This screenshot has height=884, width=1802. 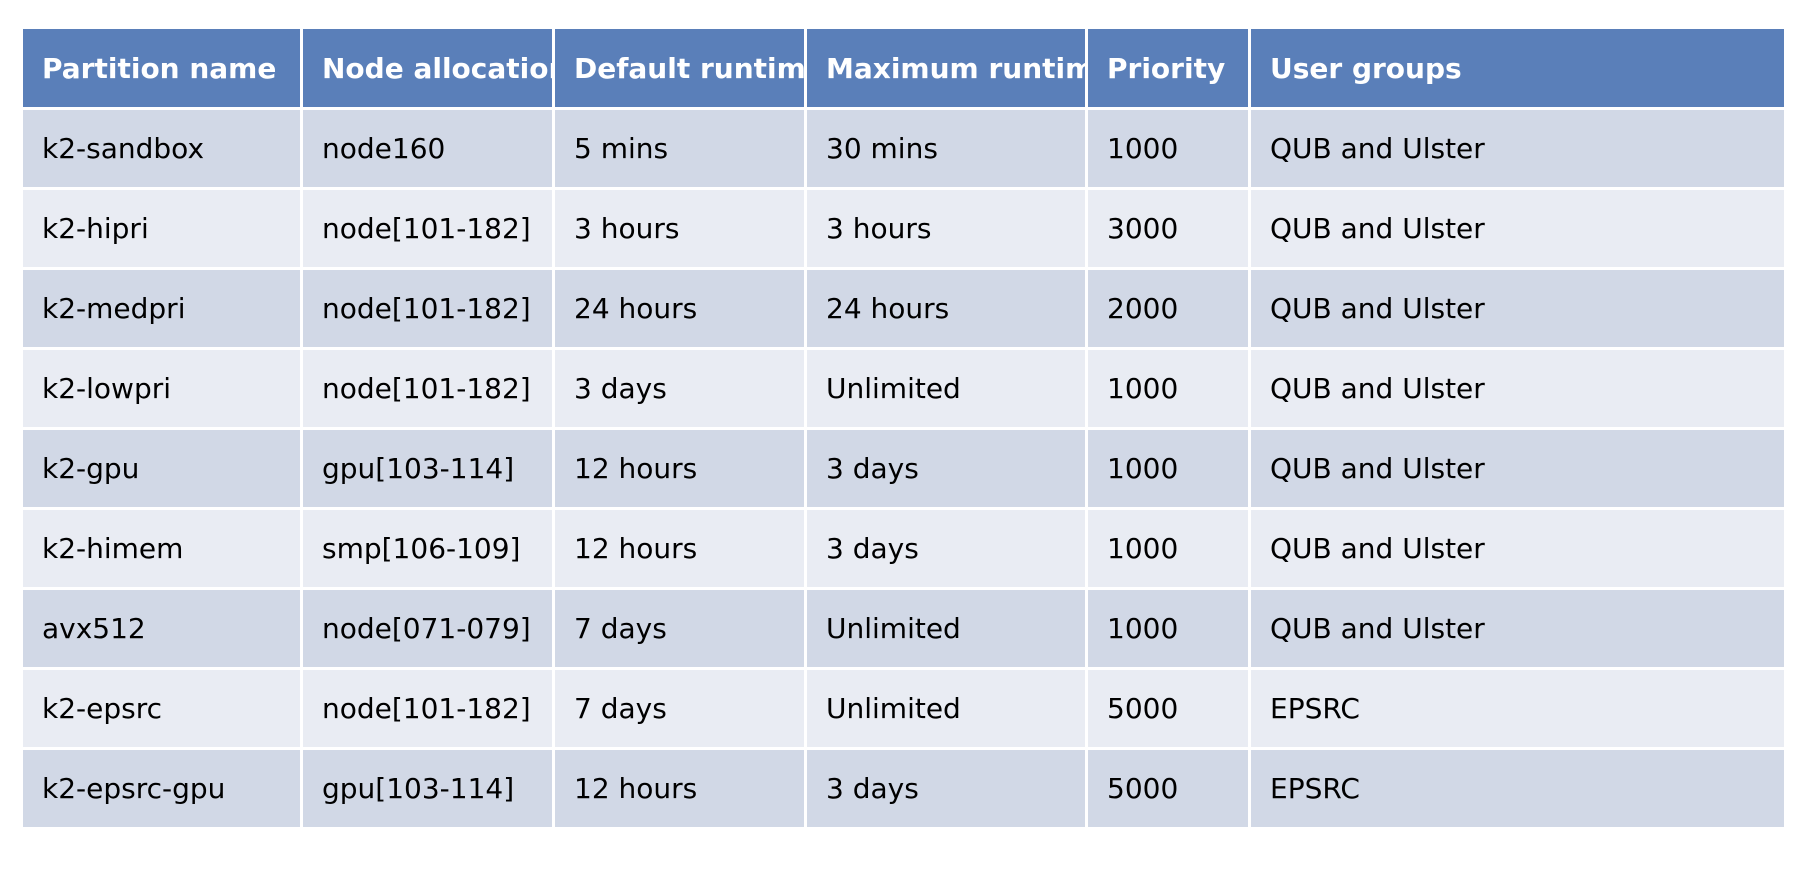 What do you see at coordinates (161, 148) in the screenshot?
I see `cell-partition-name: k2-sandbox` at bounding box center [161, 148].